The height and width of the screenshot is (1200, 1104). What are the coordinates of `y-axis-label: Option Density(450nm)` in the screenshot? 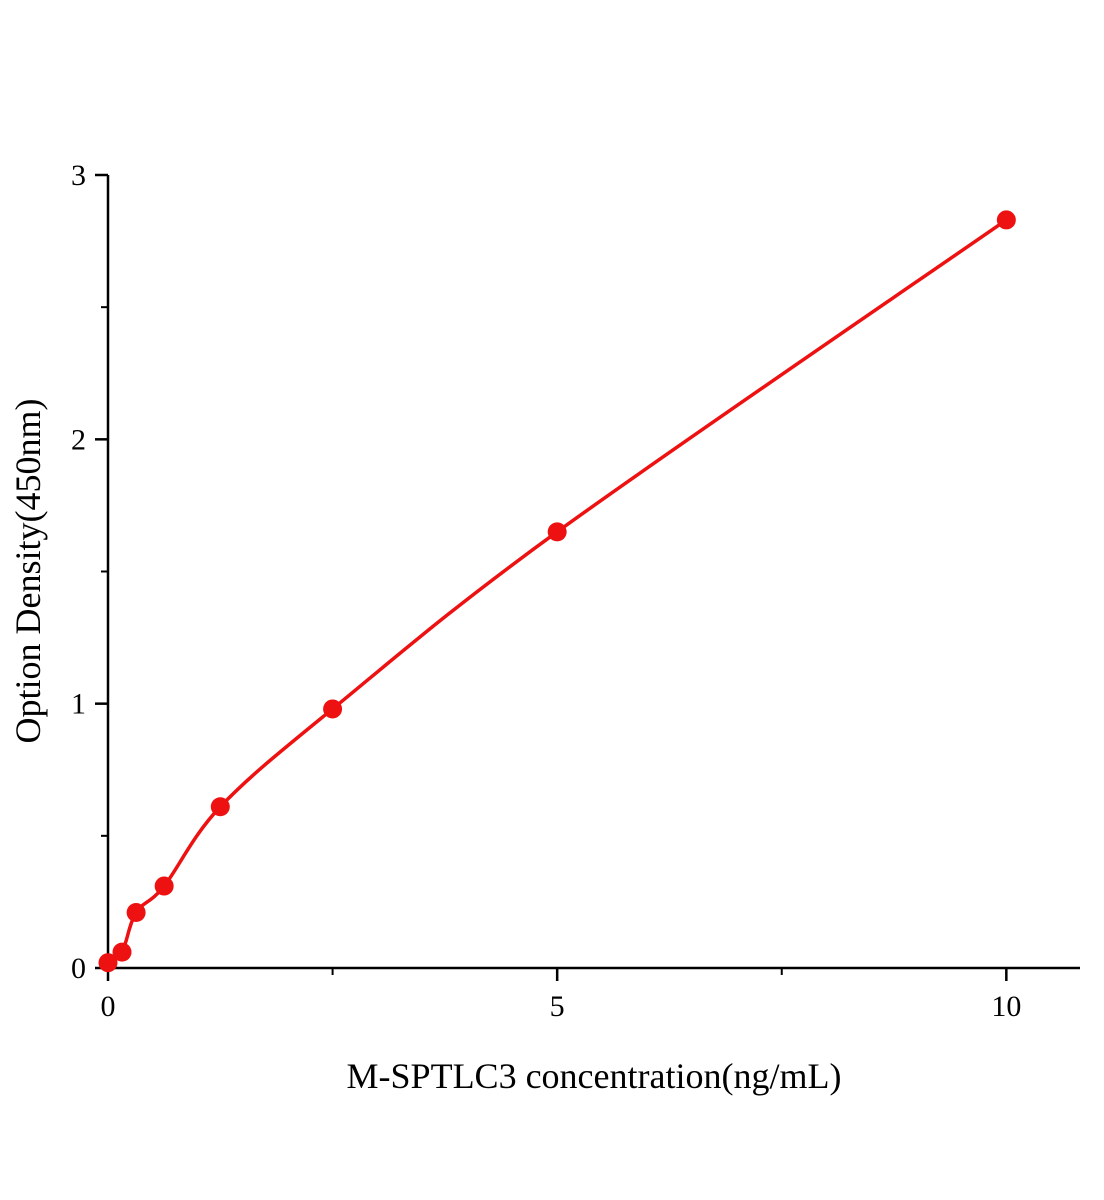 It's located at (28, 571).